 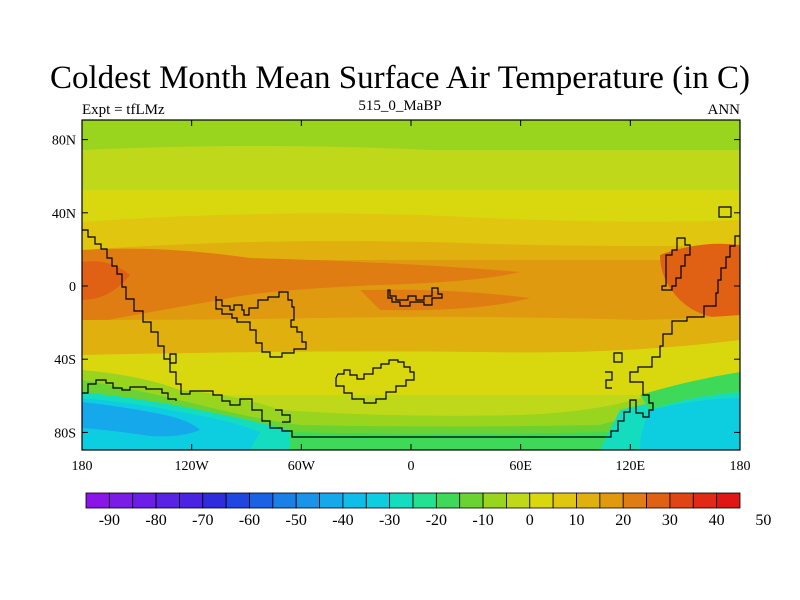 What do you see at coordinates (141, 419) in the screenshot?
I see `region-antarctic-blue-west` at bounding box center [141, 419].